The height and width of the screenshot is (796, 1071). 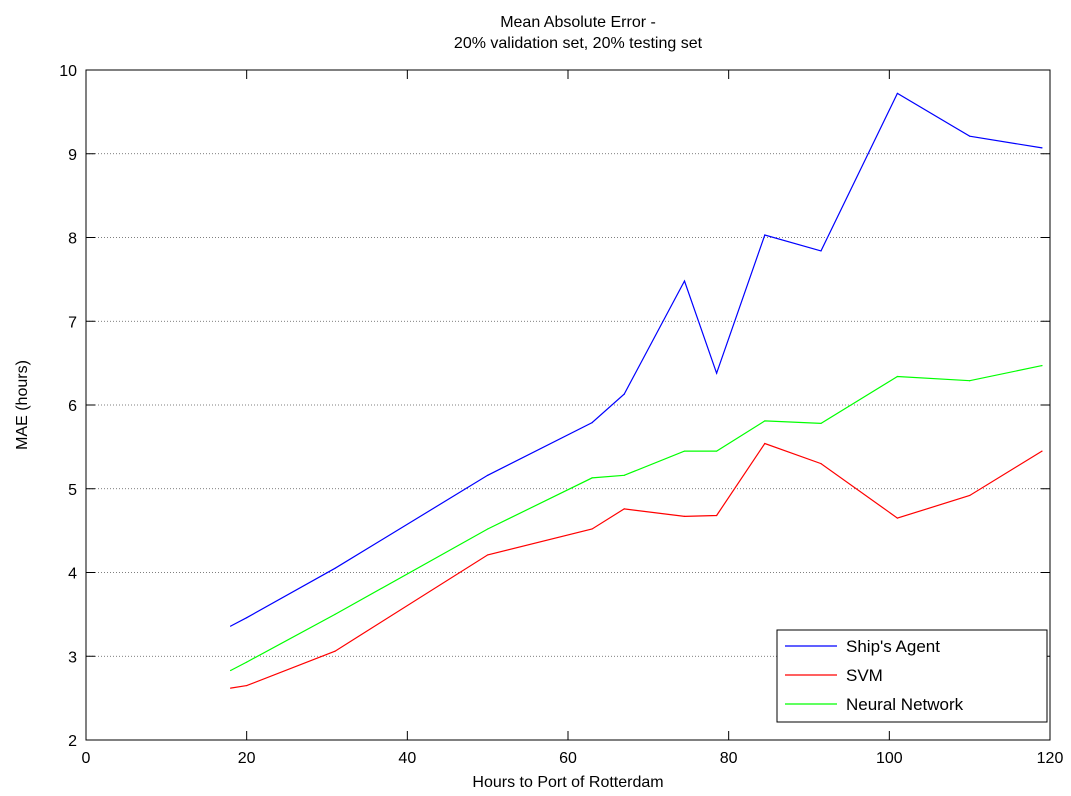 What do you see at coordinates (729, 758) in the screenshot?
I see `x-tick-label: 80` at bounding box center [729, 758].